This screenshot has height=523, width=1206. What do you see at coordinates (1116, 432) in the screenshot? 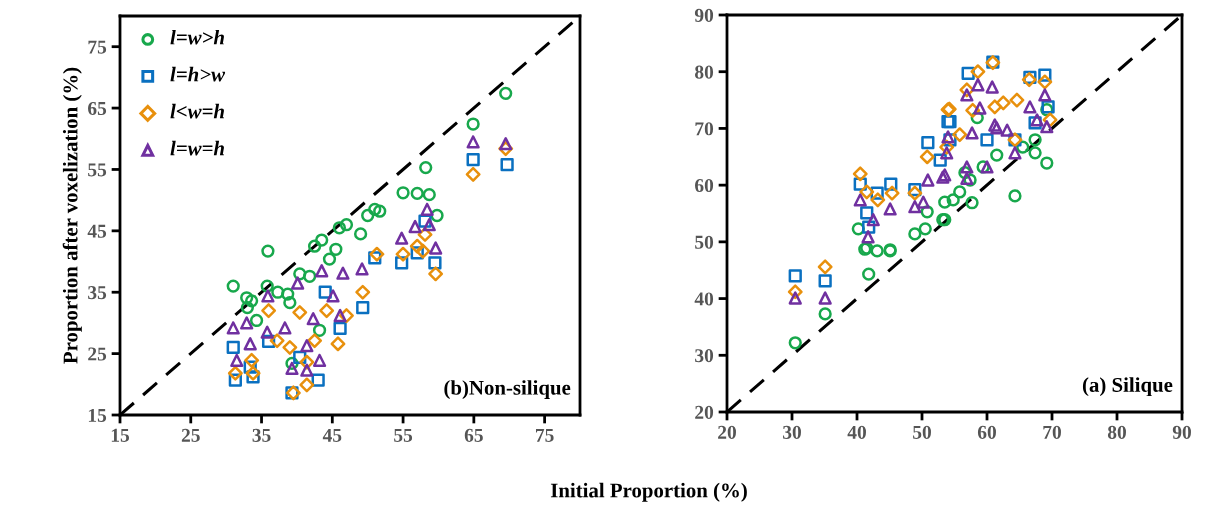
I see `x-tick-label: 80` at bounding box center [1116, 432].